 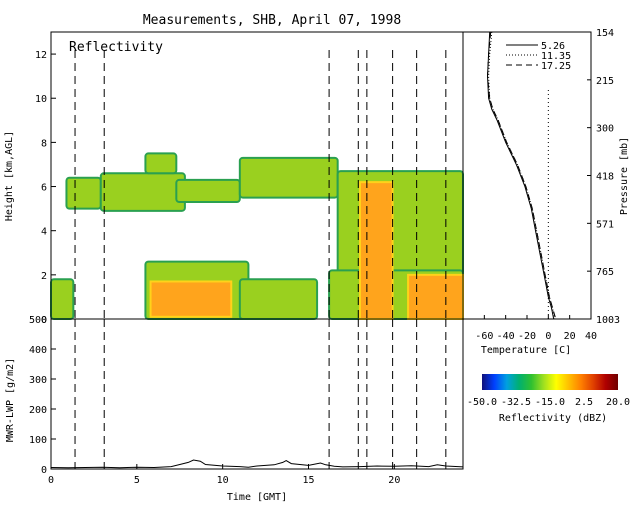 I want to click on lwp-y-tick-label: 0, so click(x=44, y=470).